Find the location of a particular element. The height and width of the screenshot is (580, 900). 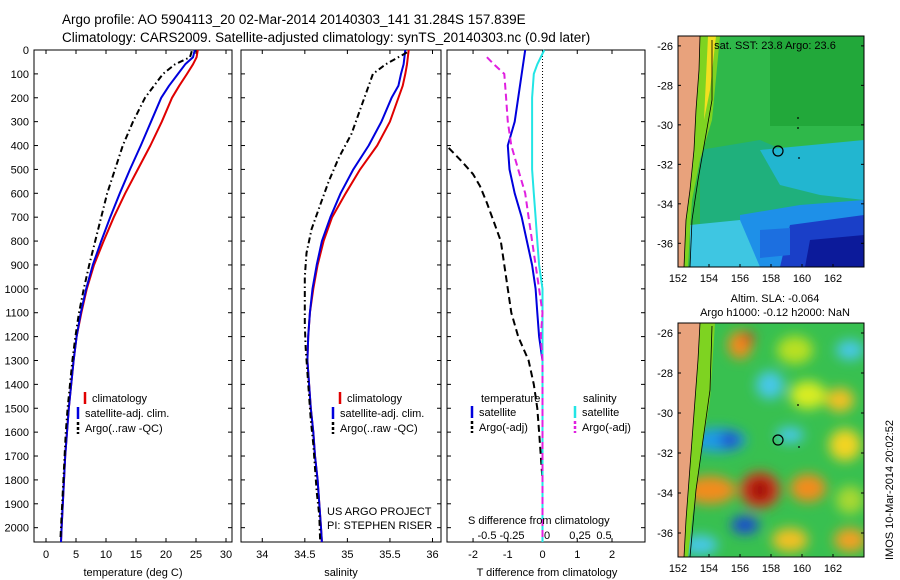

depth-tick-label: 1400 is located at coordinates (17, 385).